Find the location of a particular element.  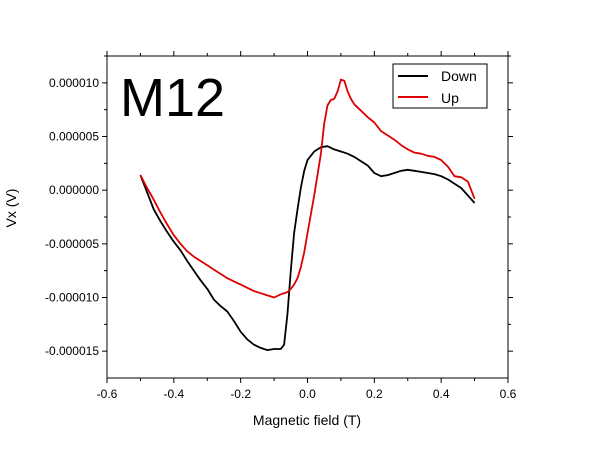

legend: Down Up is located at coordinates (440, 86).